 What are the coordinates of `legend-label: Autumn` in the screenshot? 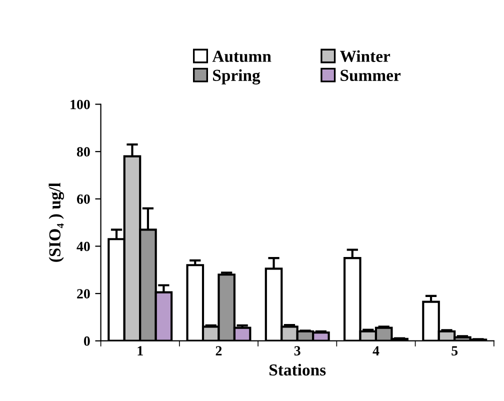 It's located at (242, 56).